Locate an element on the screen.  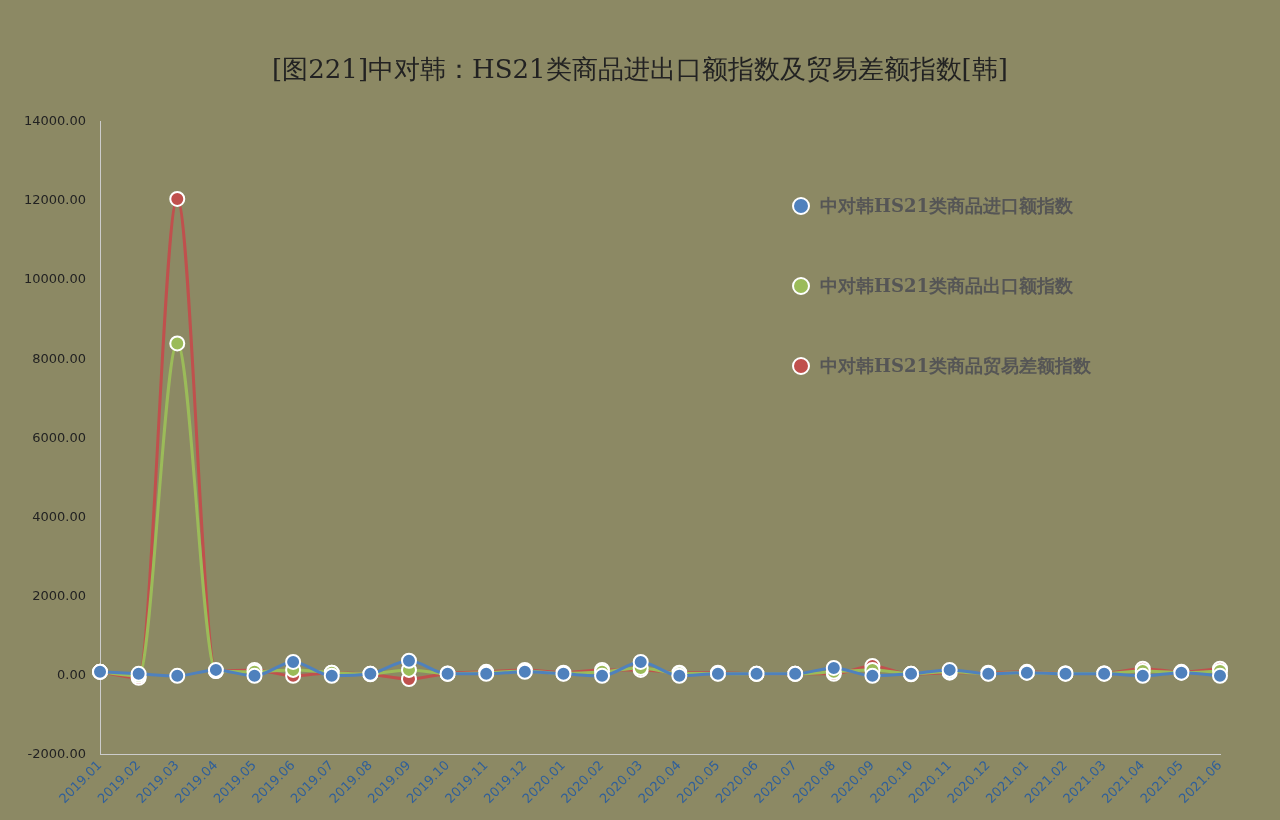
y-tick-label: 2000.00 is located at coordinates (59, 596).